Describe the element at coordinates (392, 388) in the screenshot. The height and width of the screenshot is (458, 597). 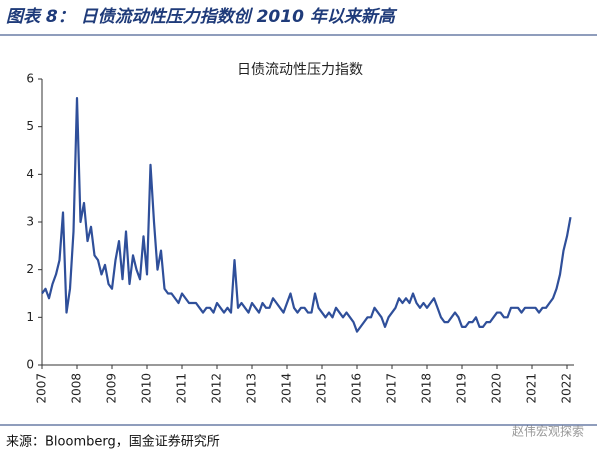
I see `x-tick-label: 2017` at that location.